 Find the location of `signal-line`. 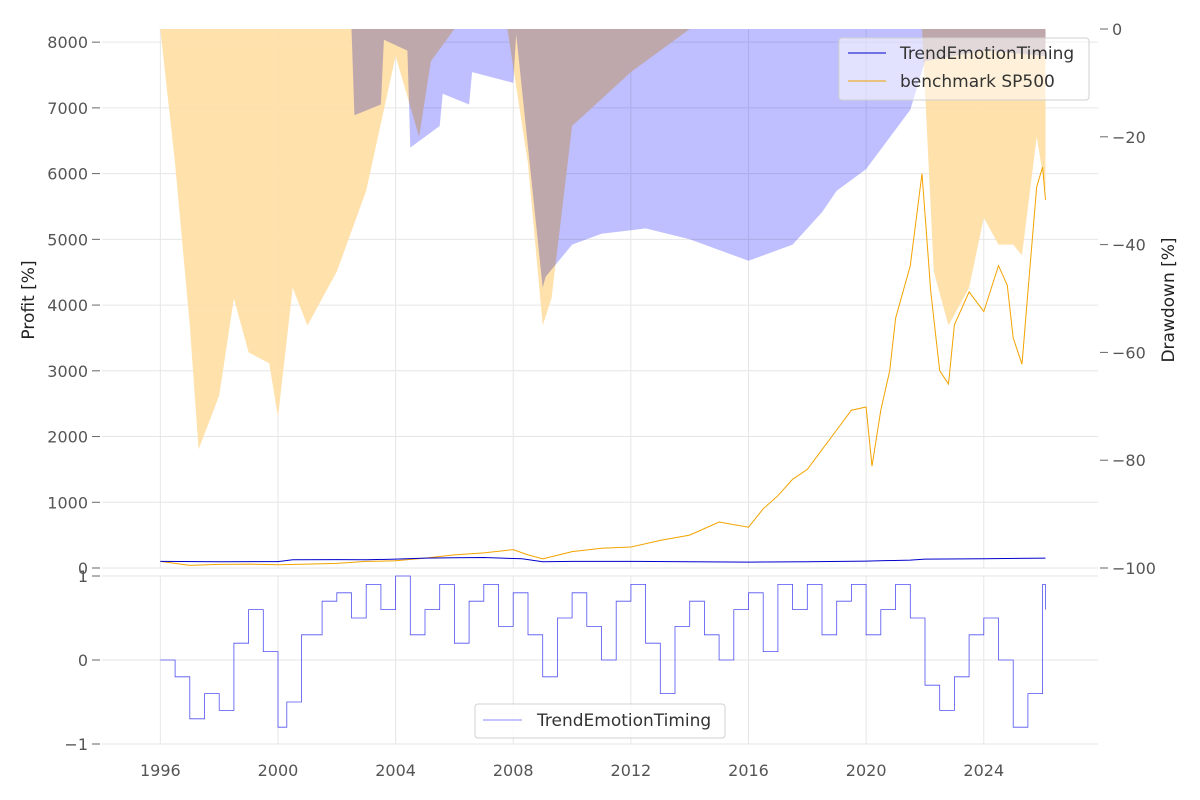

signal-line is located at coordinates (603, 651).